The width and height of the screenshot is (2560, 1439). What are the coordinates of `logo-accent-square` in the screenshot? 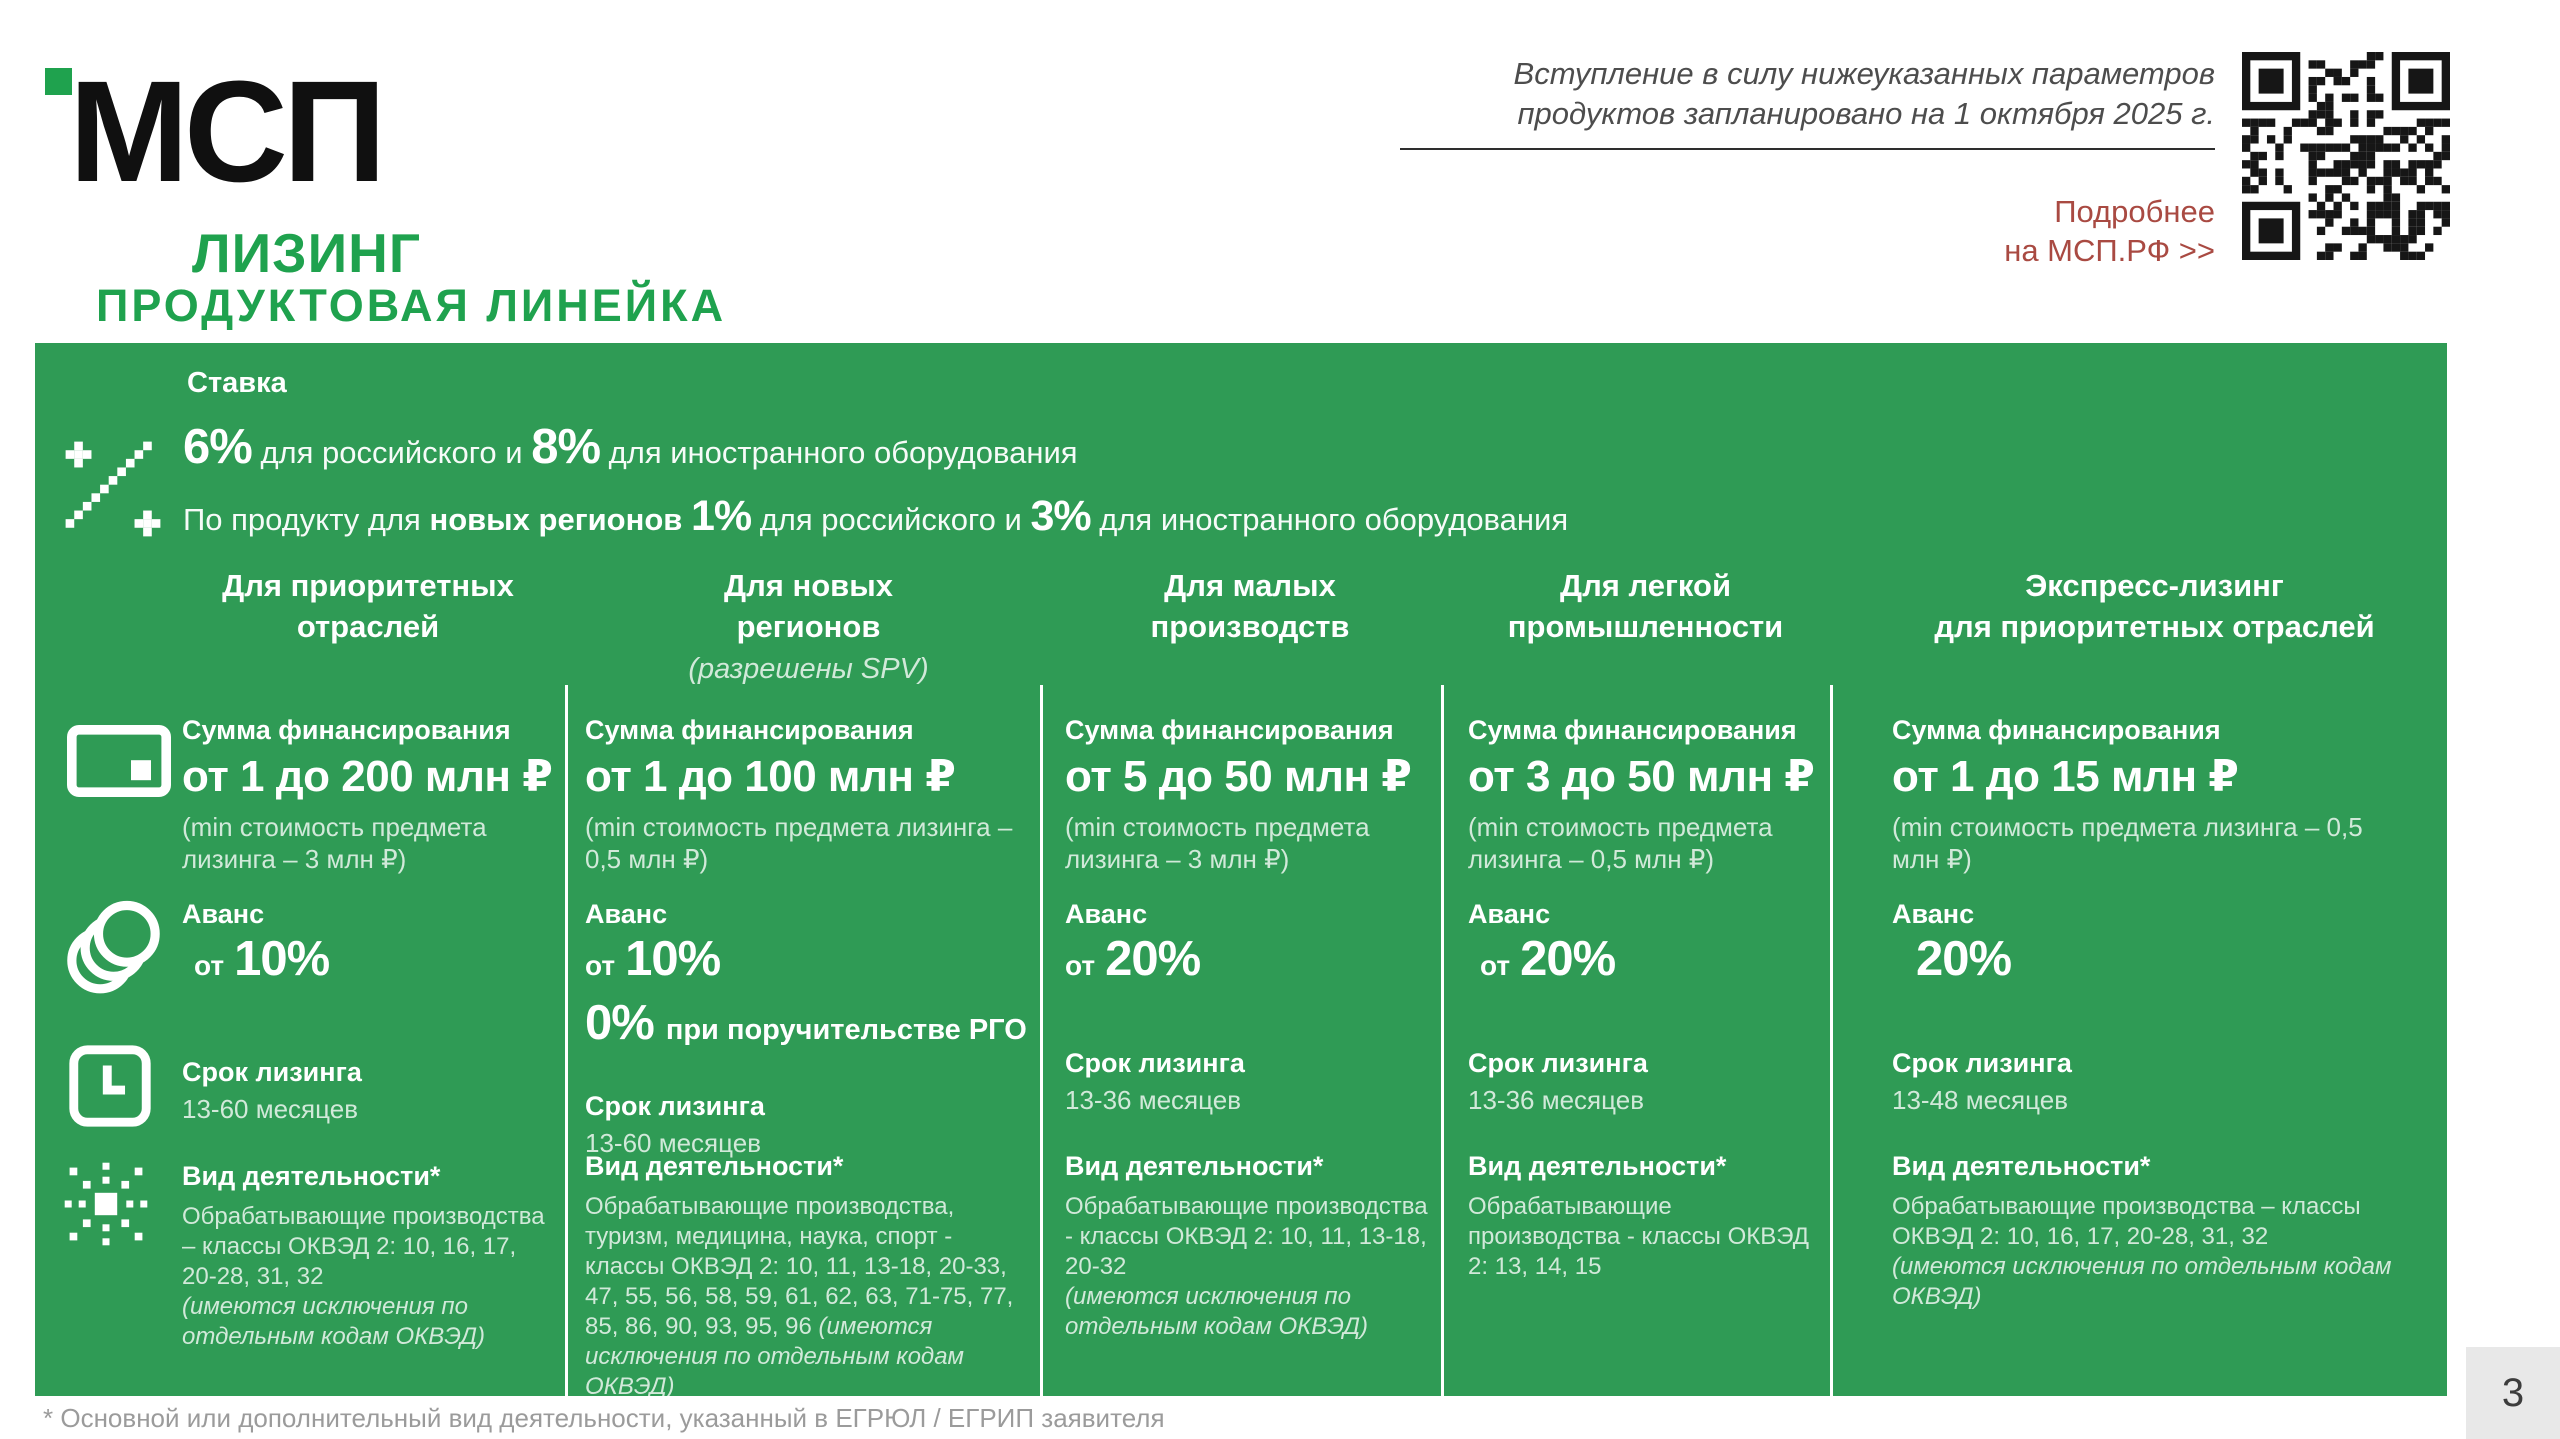 It's located at (58, 81).